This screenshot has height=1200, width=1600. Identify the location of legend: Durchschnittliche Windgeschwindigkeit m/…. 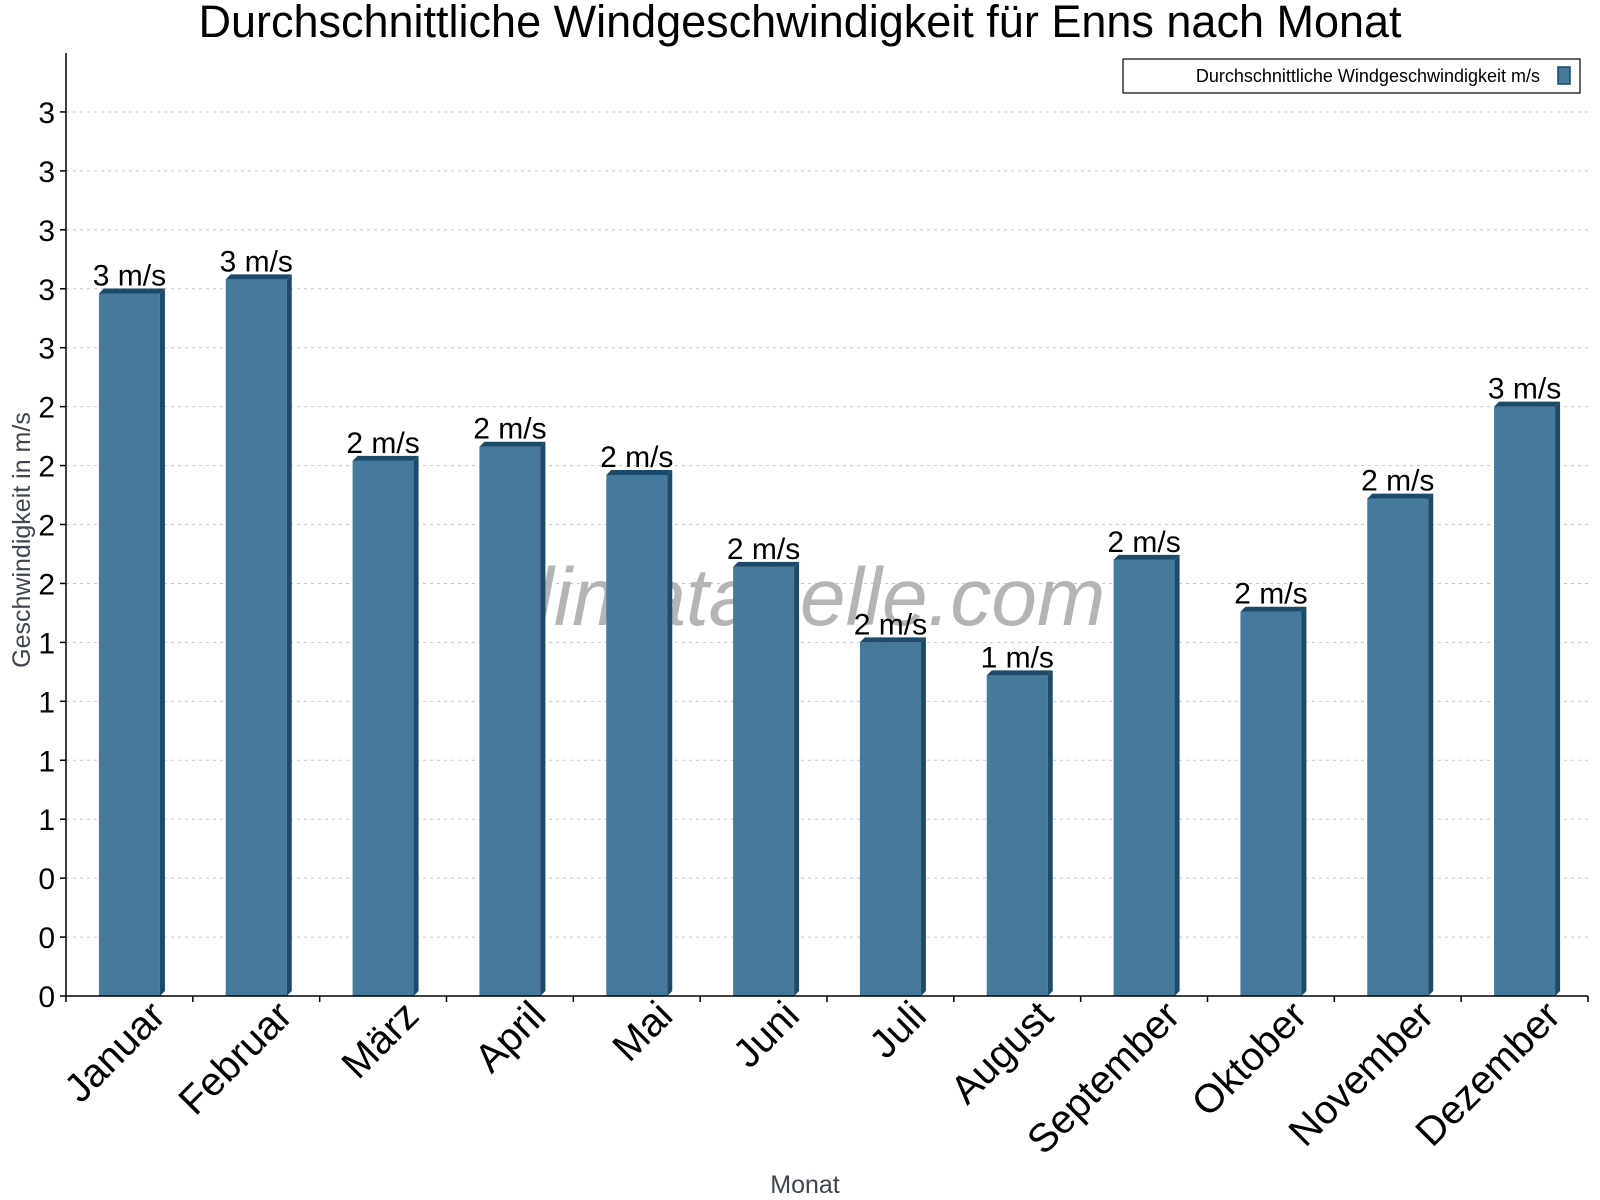
(1351, 76).